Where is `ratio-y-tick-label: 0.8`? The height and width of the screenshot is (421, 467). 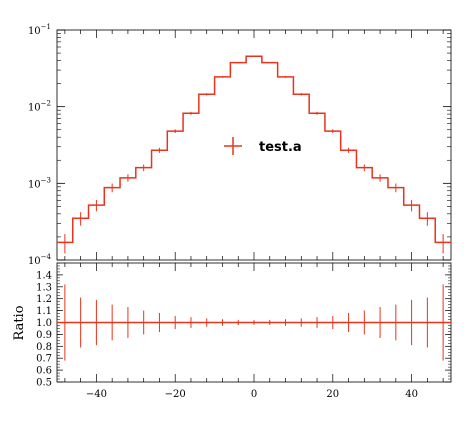
ratio-y-tick-label: 0.8 is located at coordinates (44, 347).